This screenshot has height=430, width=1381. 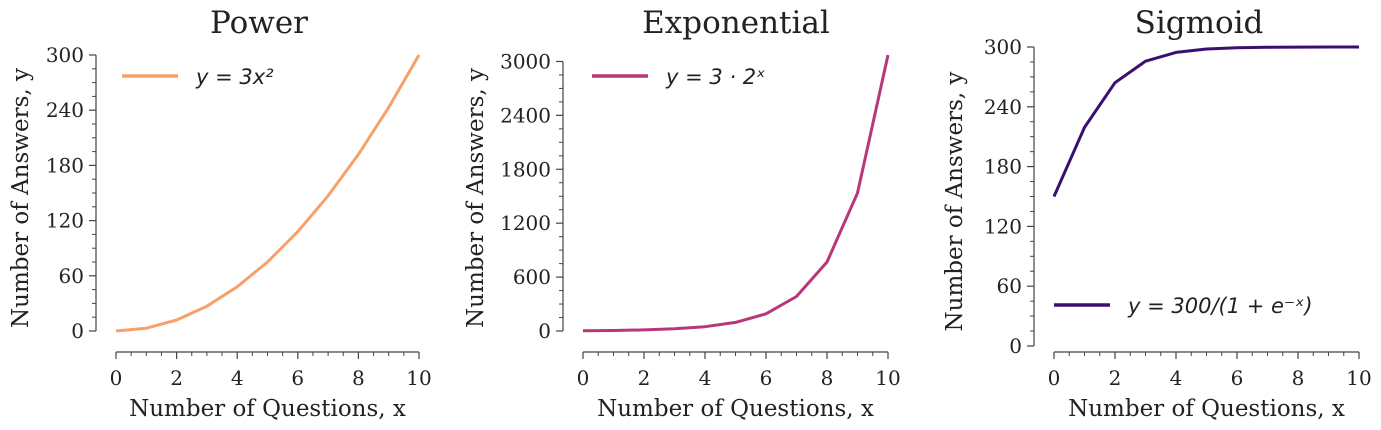 I want to click on y-tick-label: 3000, so click(x=525, y=61).